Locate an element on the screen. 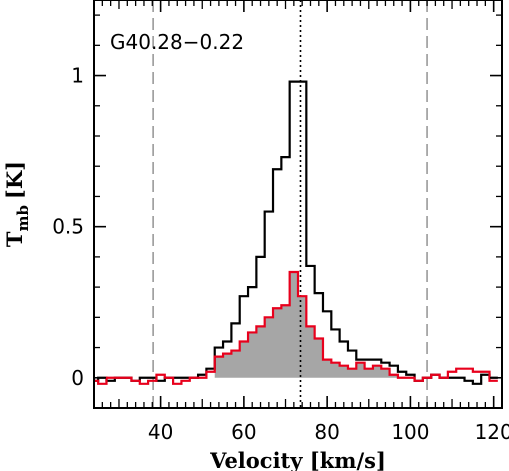  source-name-label: G40.28−0.22 is located at coordinates (177, 42).